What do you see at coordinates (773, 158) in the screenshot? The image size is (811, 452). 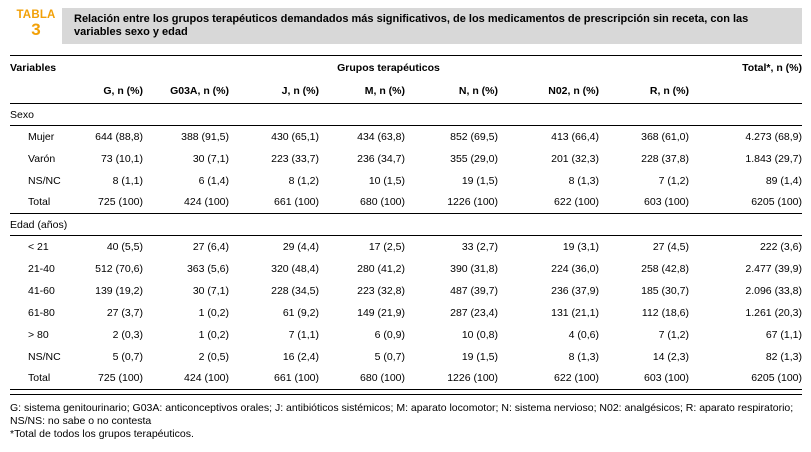 I see `table-cell: 1.843 (29,7)` at bounding box center [773, 158].